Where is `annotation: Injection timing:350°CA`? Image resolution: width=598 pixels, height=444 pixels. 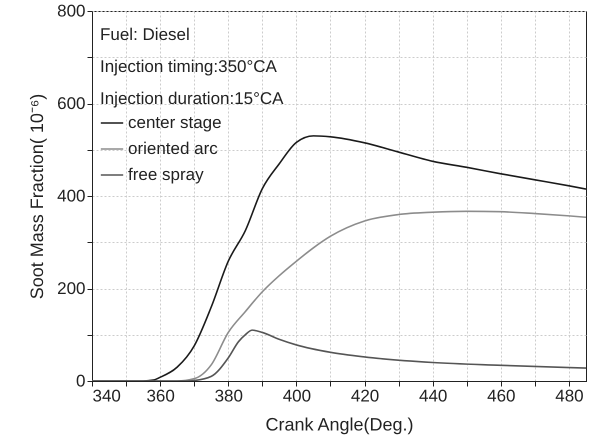 annotation: Injection timing:350°CA is located at coordinates (189, 66).